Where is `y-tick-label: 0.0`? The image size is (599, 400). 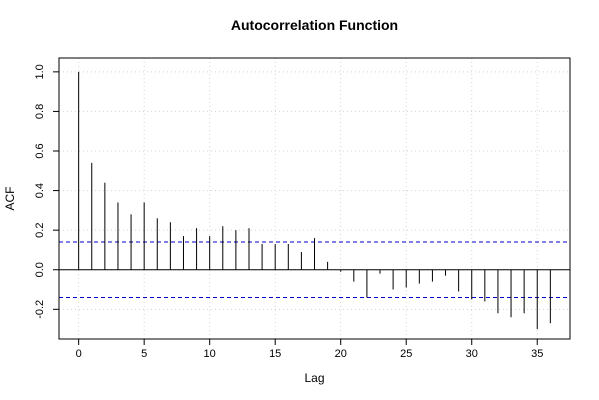
y-tick-label: 0.0 is located at coordinates (40, 269).